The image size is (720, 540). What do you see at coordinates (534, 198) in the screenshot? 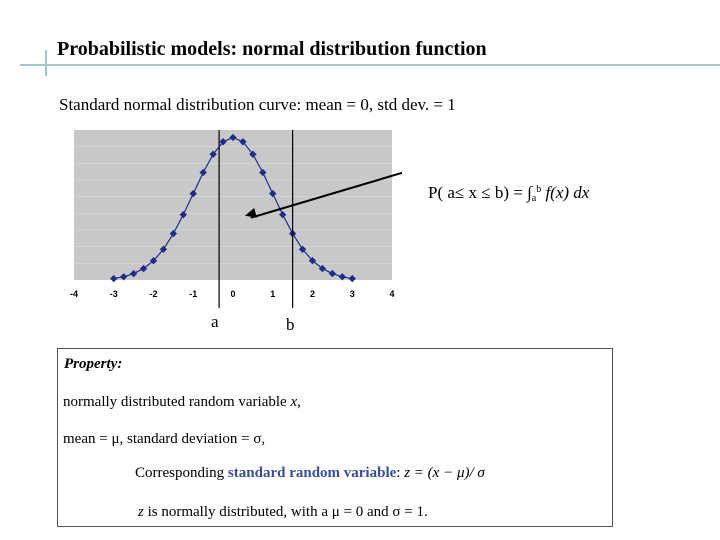
I see `formula-lower-limit: a` at bounding box center [534, 198].